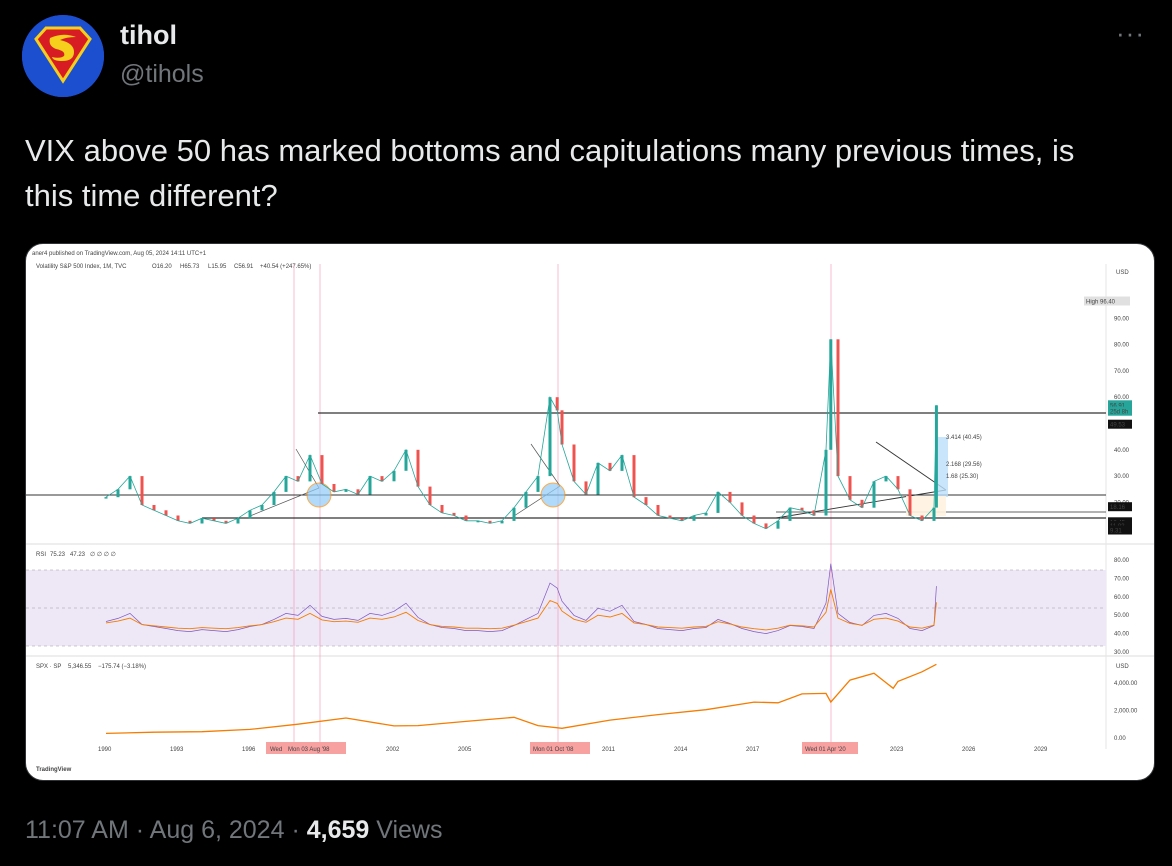 The height and width of the screenshot is (866, 1172). I want to click on spx-legend: SPX · SP 5,346.55 −175.74 (−3.18%), so click(91, 667).